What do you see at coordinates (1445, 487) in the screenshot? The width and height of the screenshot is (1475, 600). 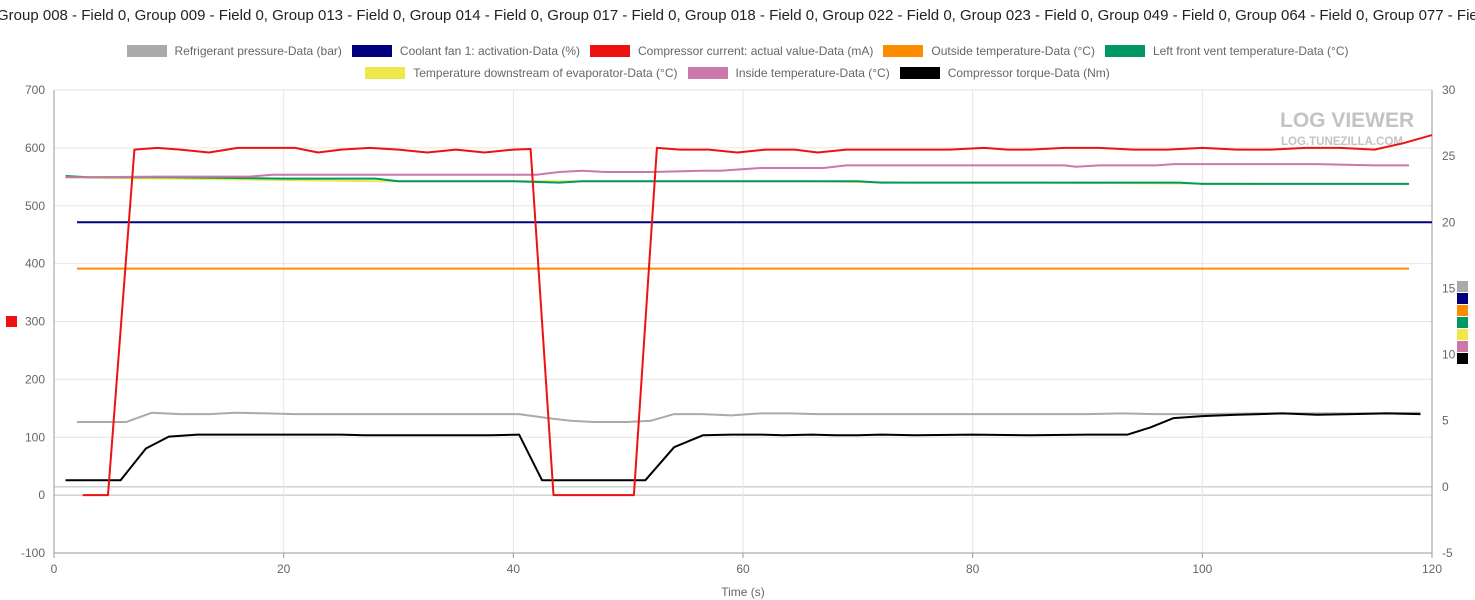 I see `y2-tick-label: 0` at bounding box center [1445, 487].